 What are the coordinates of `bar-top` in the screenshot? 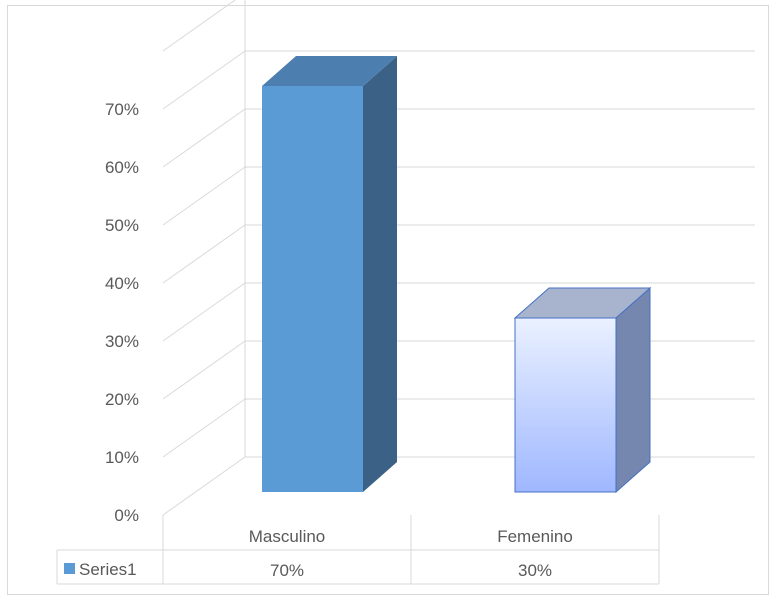 It's located at (329, 71).